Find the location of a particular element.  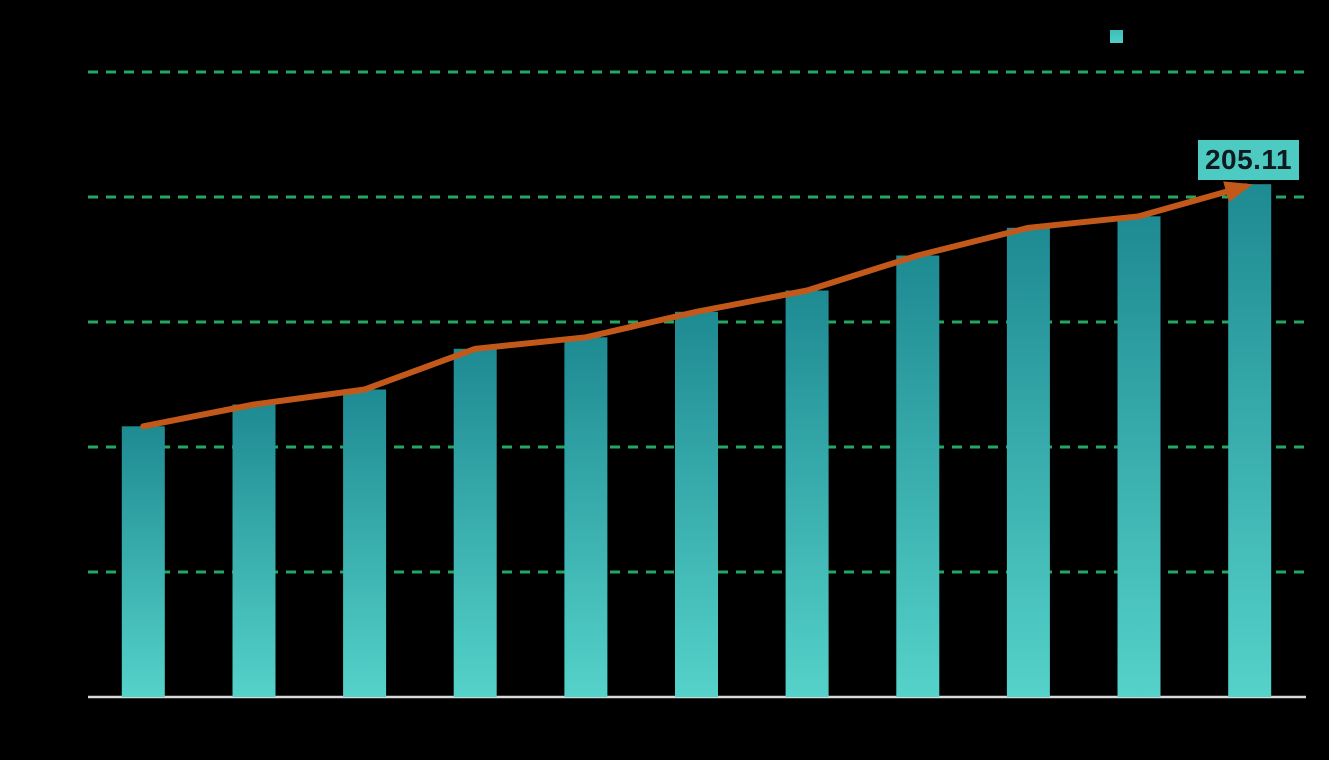

legend-marker-icon is located at coordinates (1116, 36).